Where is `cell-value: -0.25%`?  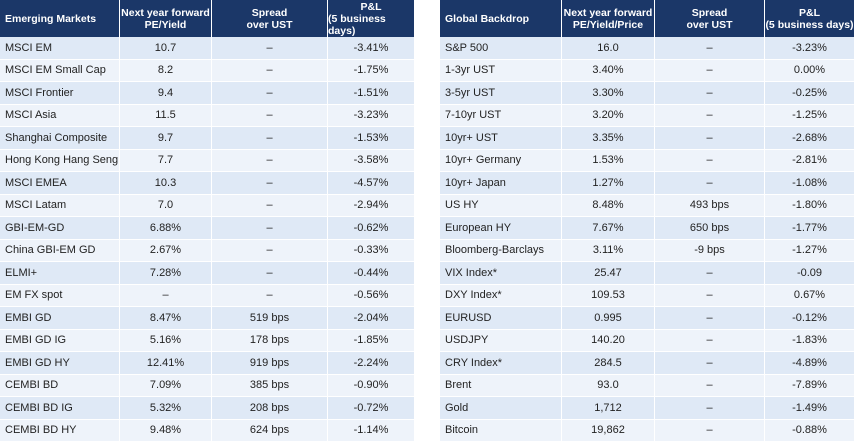 cell-value: -0.25% is located at coordinates (810, 93).